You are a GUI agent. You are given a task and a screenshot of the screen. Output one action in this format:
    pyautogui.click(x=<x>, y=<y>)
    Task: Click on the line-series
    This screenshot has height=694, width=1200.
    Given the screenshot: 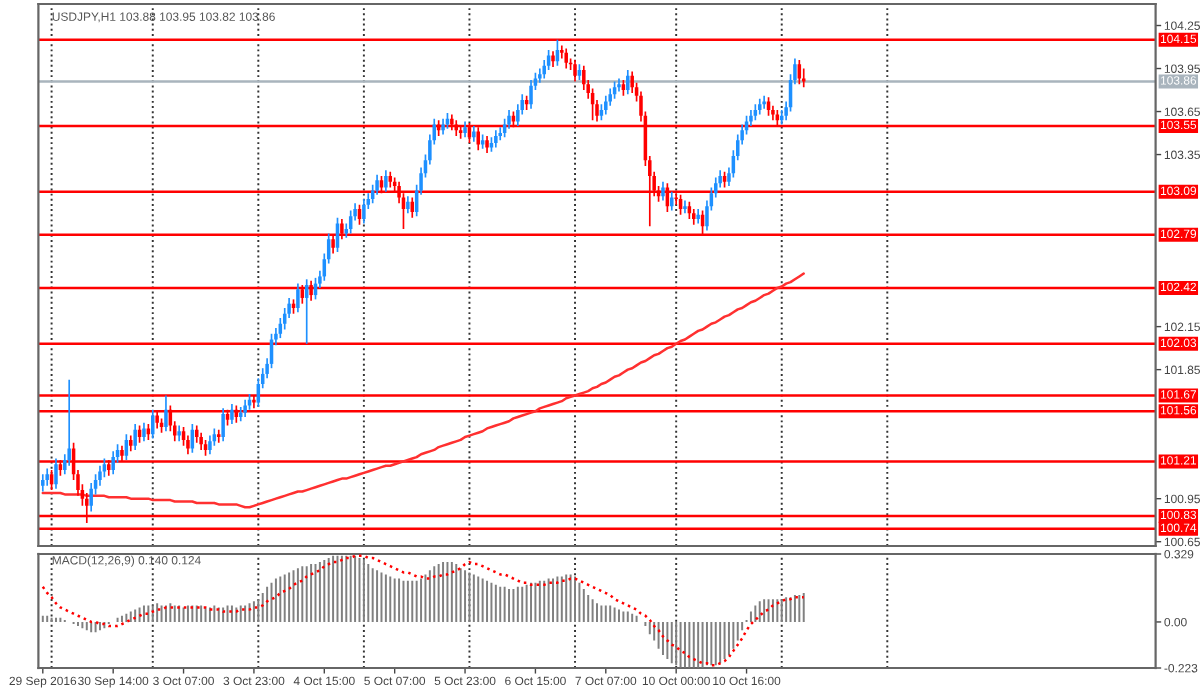 What is the action you would take?
    pyautogui.click(x=423, y=610)
    